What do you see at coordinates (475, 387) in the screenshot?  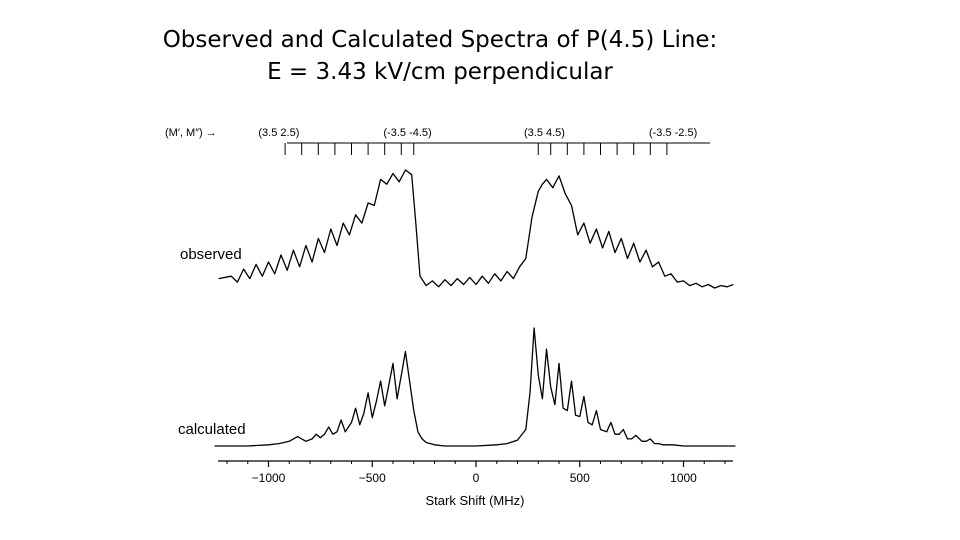 I see `series-line-calculated` at bounding box center [475, 387].